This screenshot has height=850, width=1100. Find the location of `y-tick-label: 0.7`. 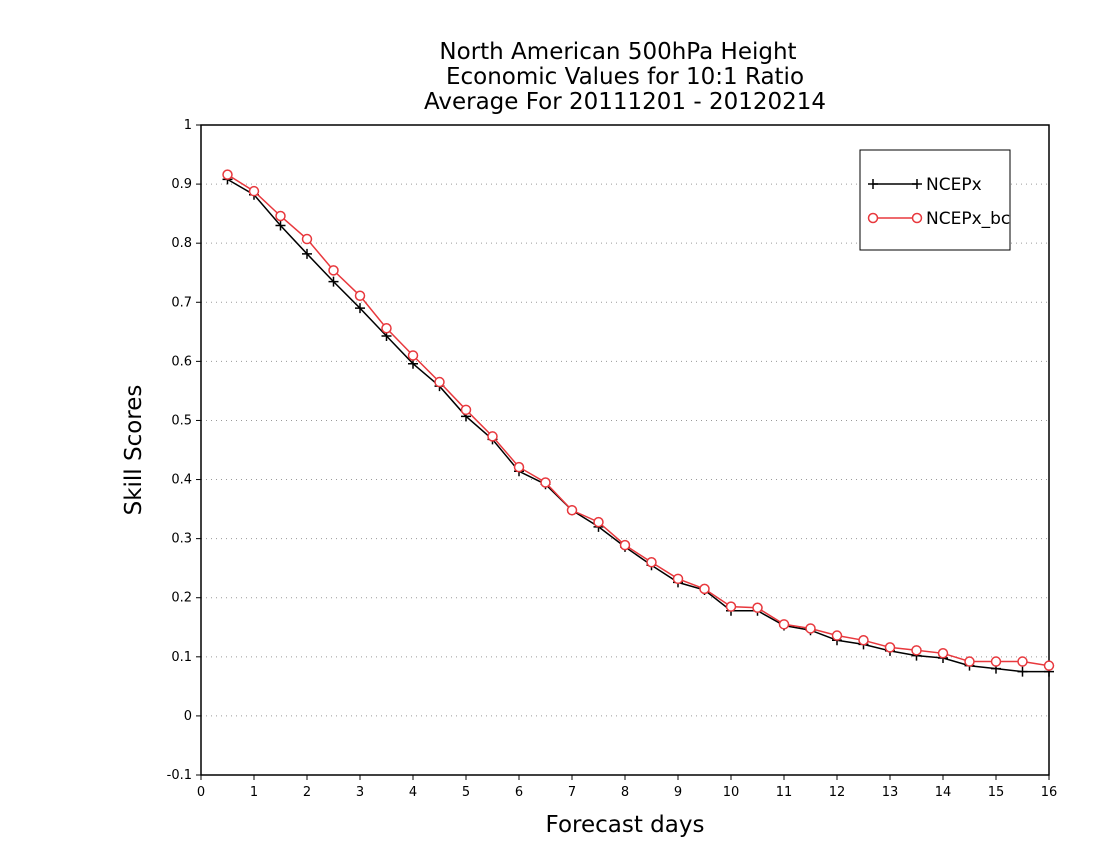

y-tick-label: 0.7 is located at coordinates (181, 302).